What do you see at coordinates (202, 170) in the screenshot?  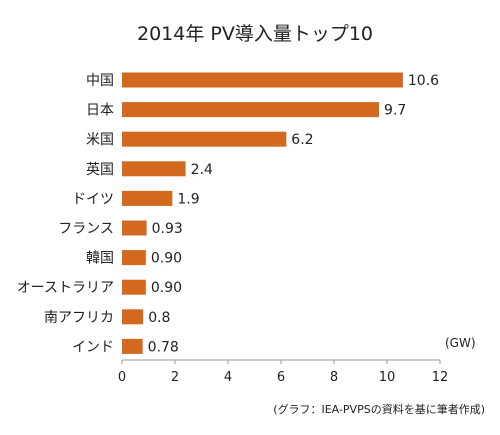 I see `data-label: 2.4` at bounding box center [202, 170].